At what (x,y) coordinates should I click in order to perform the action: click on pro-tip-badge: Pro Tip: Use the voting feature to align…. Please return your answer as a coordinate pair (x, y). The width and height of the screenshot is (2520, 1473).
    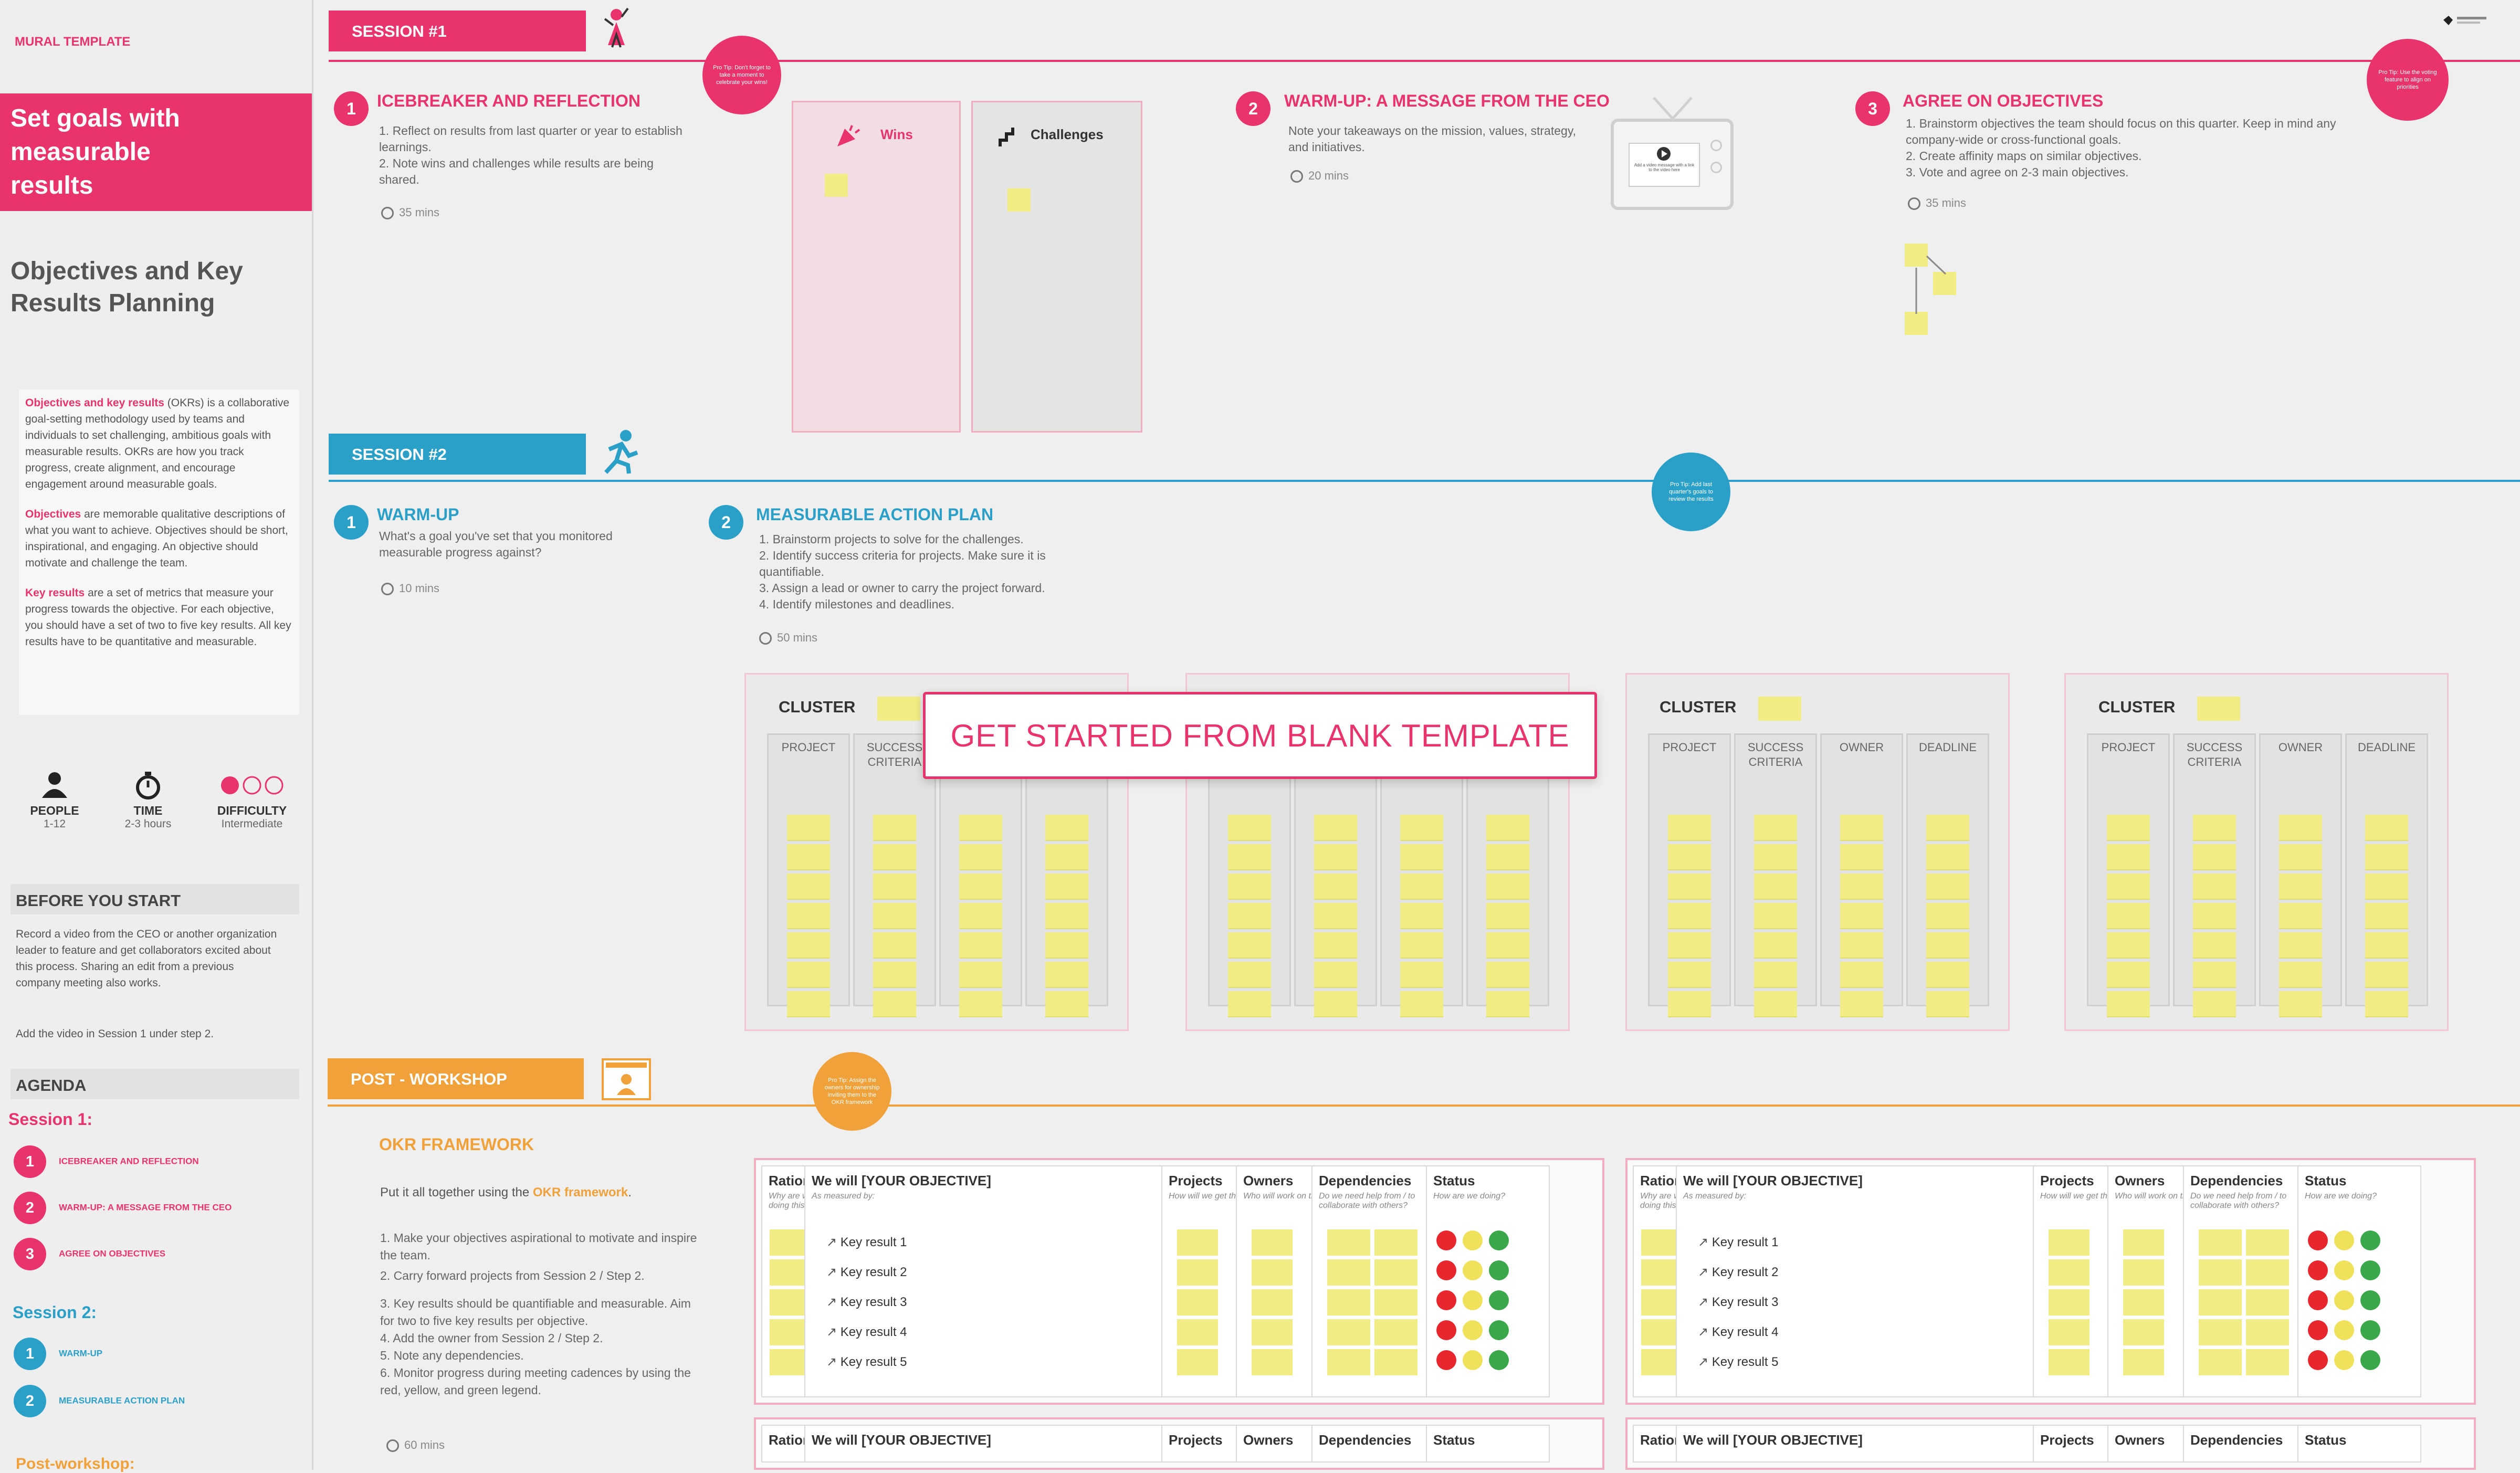
    Looking at the image, I should click on (2408, 80).